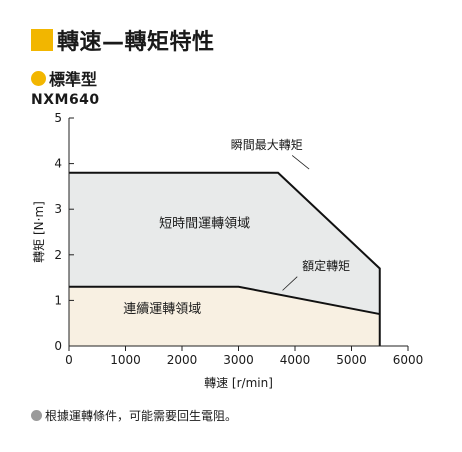 The width and height of the screenshot is (462, 452). Describe the element at coordinates (295, 360) in the screenshot. I see `x-tick-label: 4000` at that location.